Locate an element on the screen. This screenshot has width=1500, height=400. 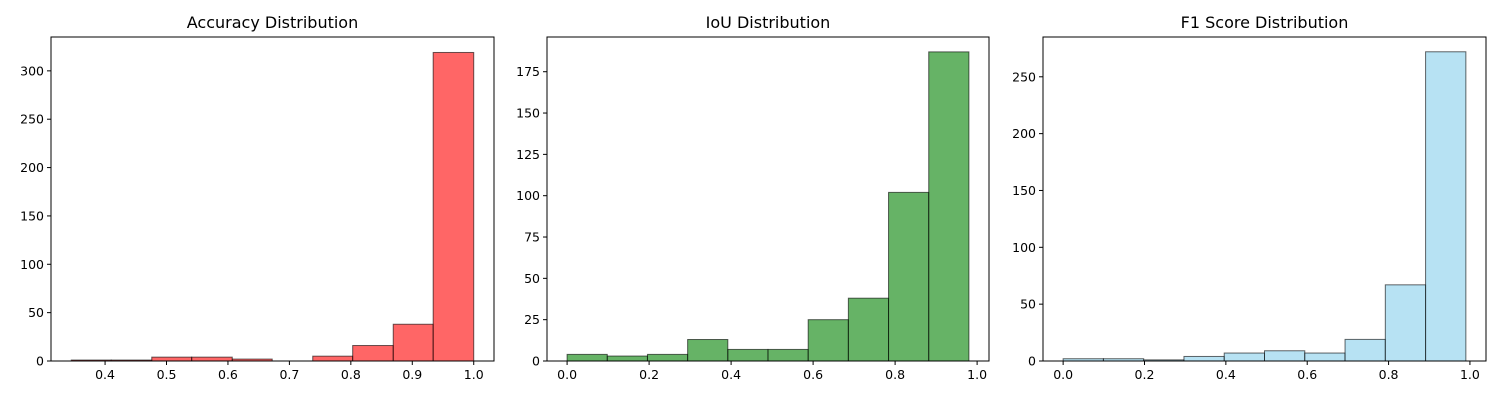
chart-title: F1 Score Distribution is located at coordinates (1265, 22).